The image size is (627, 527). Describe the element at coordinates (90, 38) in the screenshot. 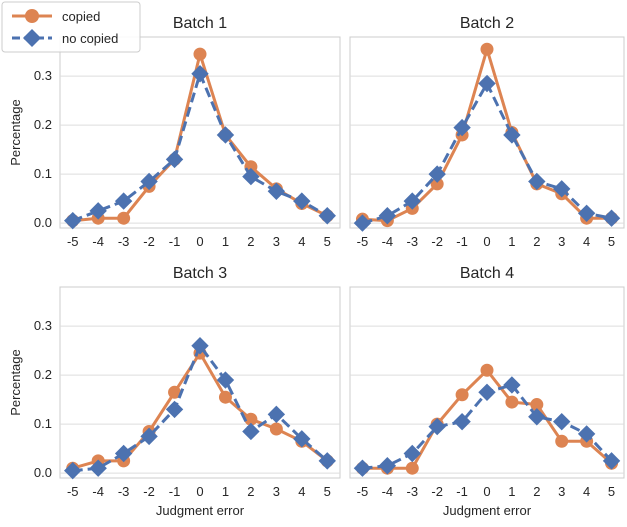

I see `legend-label-no-copied: no copied` at that location.